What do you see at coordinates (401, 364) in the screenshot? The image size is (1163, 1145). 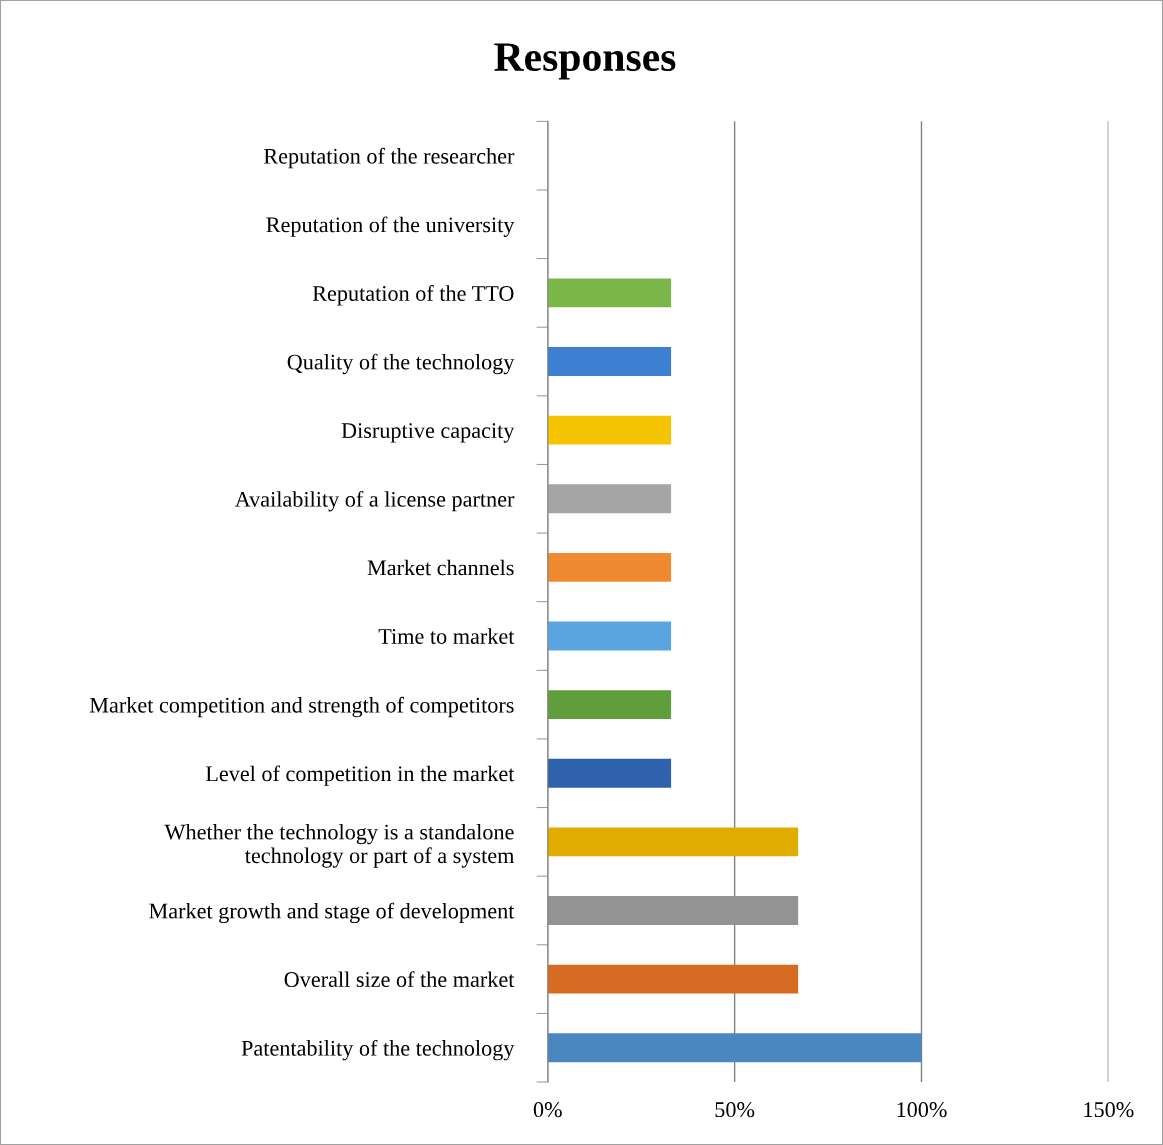 I see `y-tick-label: Quality of the technology` at bounding box center [401, 364].